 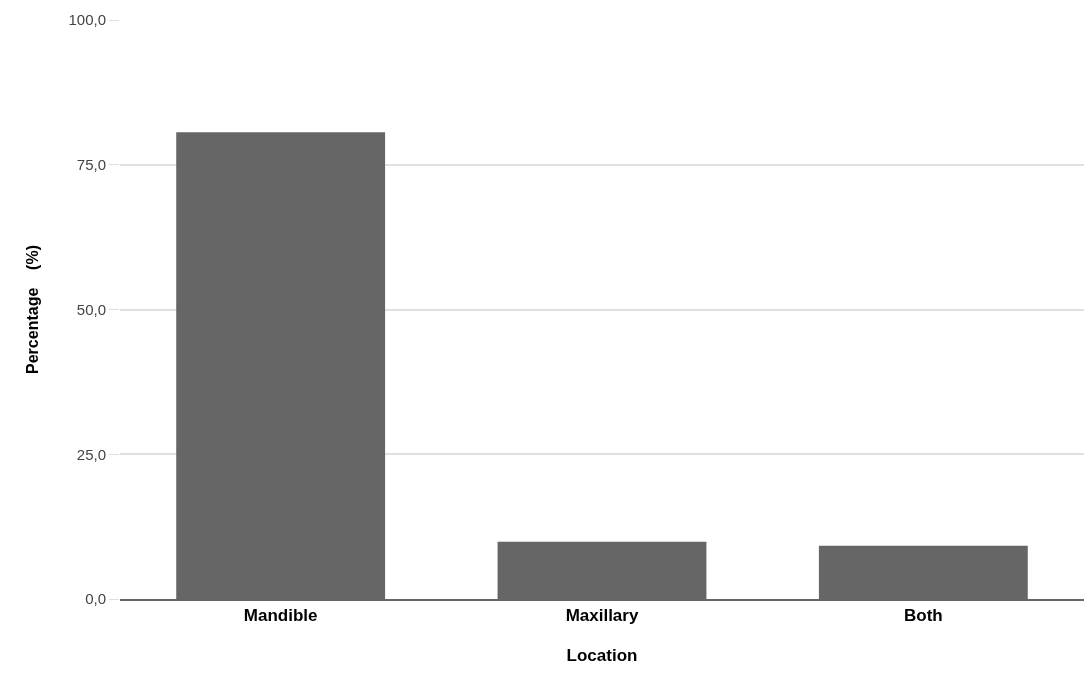 What do you see at coordinates (33, 309) in the screenshot?
I see `y-axis-title: Percentage (%)` at bounding box center [33, 309].